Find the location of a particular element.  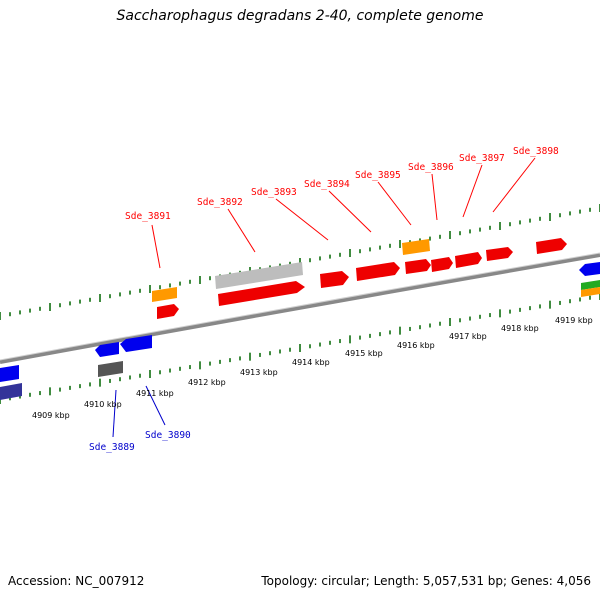

kbp-label: 4914 kbp is located at coordinates (311, 362).